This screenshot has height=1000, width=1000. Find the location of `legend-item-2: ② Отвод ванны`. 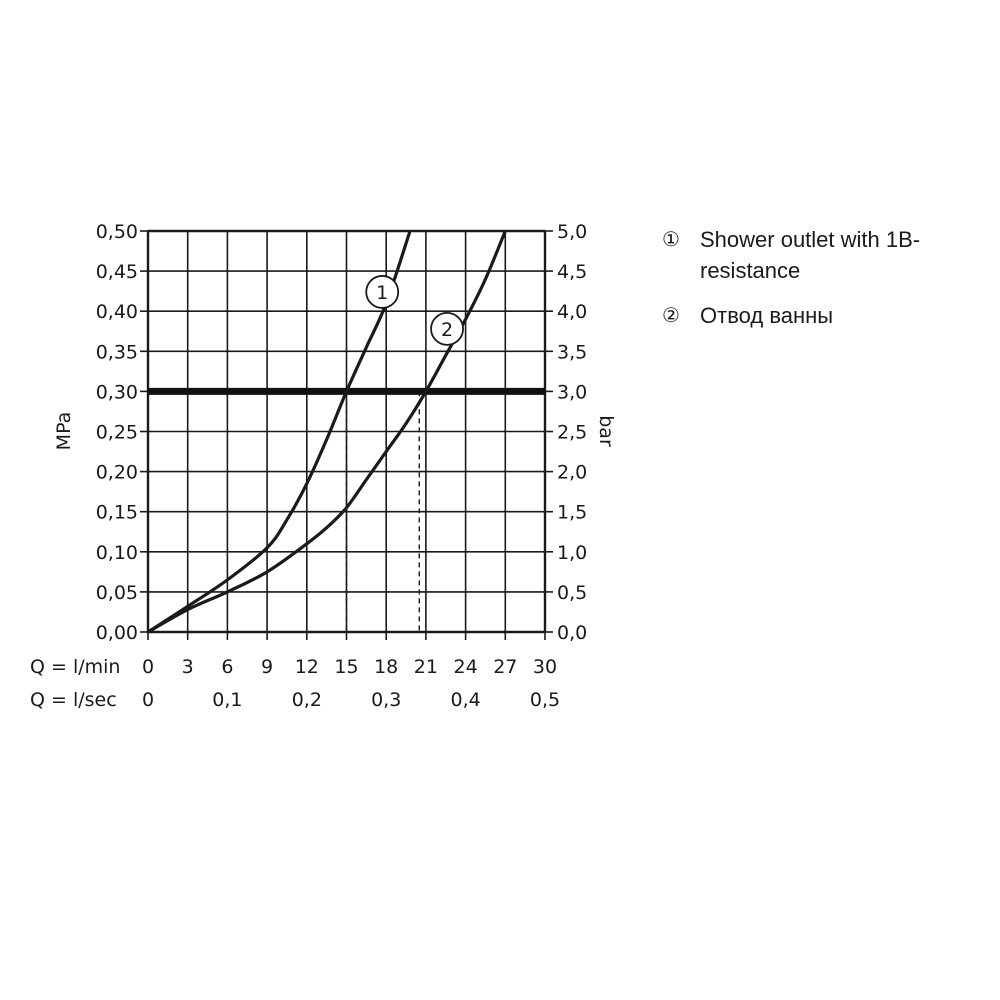

legend-item-2: ② Отвод ванны is located at coordinates (822, 315).